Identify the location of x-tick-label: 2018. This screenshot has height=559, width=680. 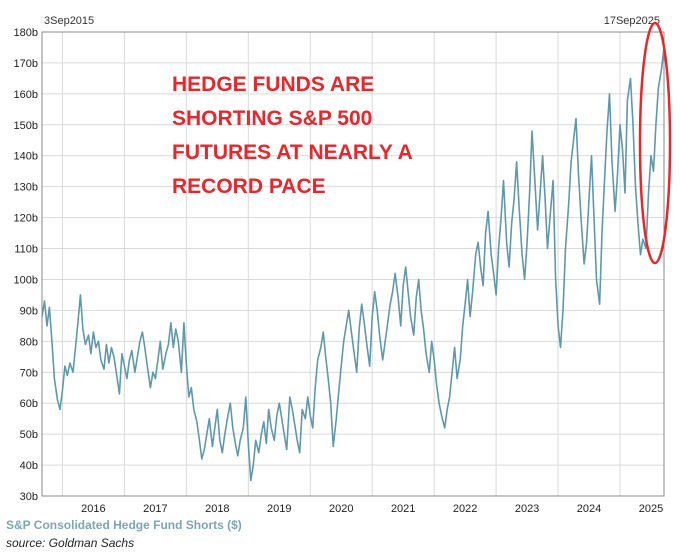
(217, 509).